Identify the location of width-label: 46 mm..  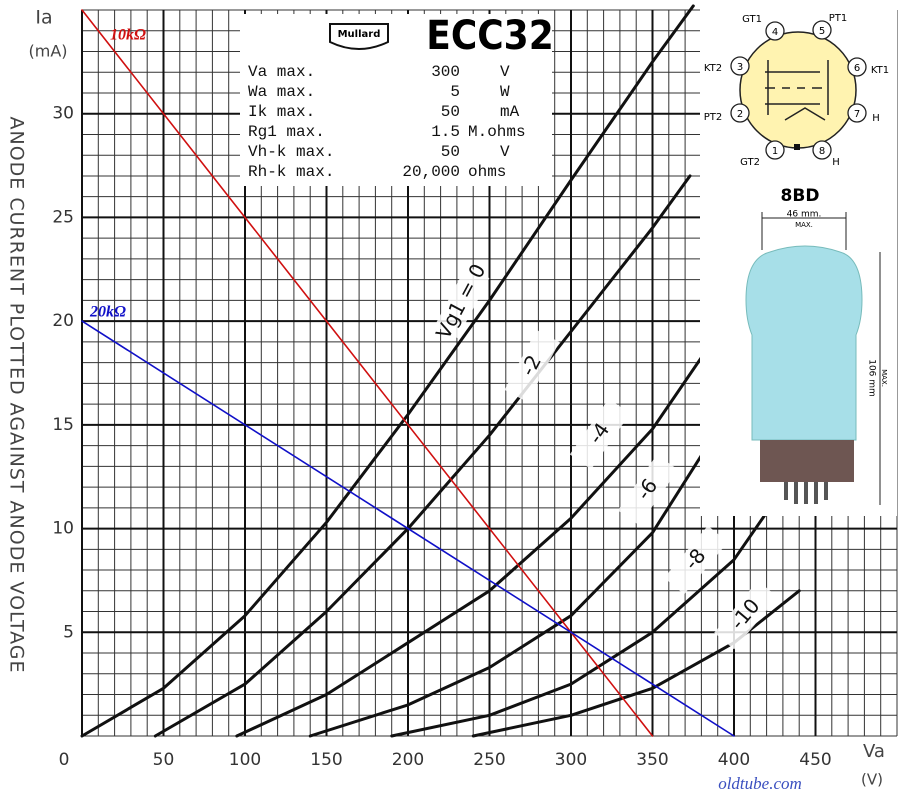
(804, 215).